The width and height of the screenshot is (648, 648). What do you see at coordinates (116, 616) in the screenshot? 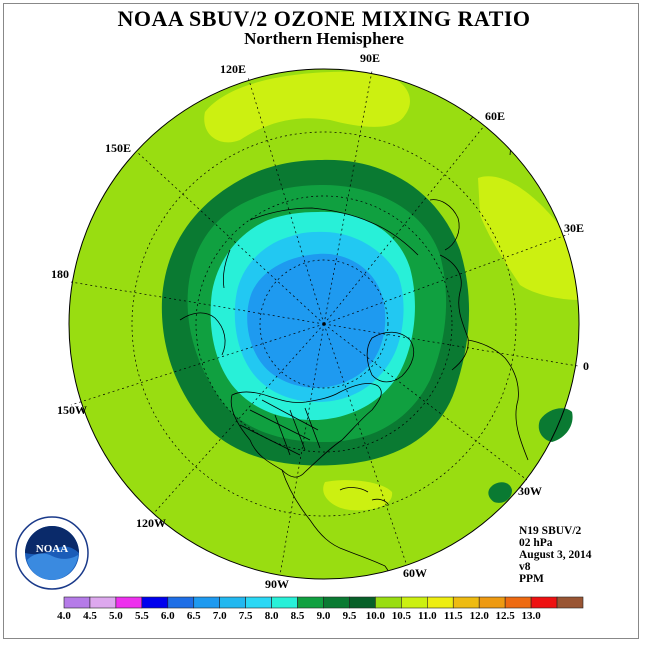
I see `colorbar-tick-label: 5.0` at bounding box center [116, 616].